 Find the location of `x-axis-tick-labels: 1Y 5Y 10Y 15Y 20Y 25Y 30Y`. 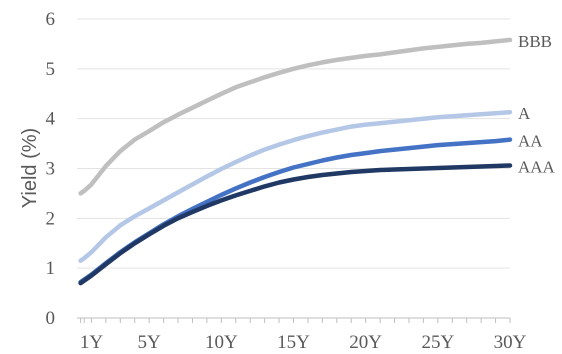

x-axis-tick-labels: 1Y 5Y 10Y 15Y 20Y 25Y 30Y is located at coordinates (303, 342).